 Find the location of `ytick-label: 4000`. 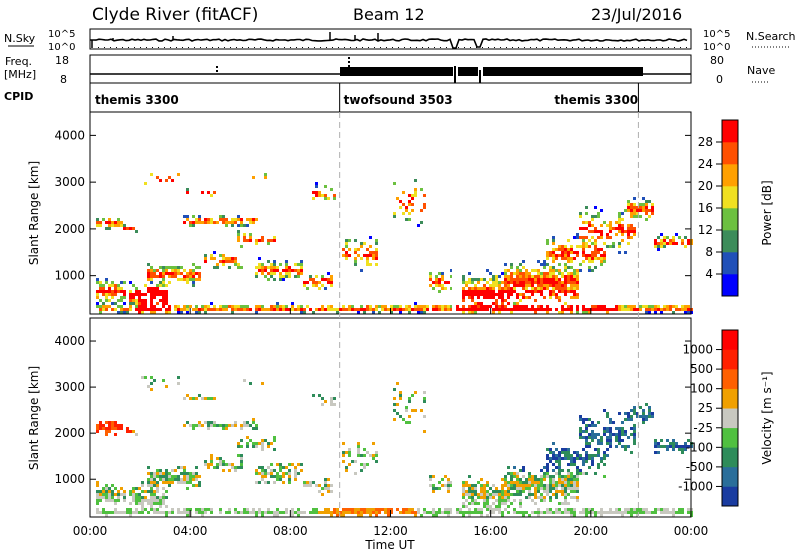

ytick-label: 4000 is located at coordinates (69, 341).